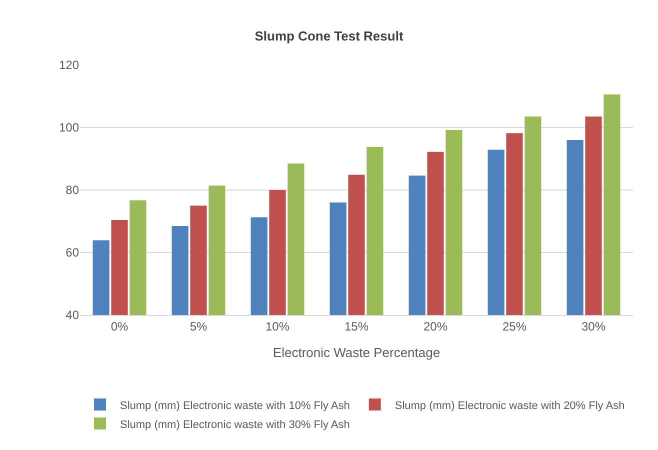  Describe the element at coordinates (514, 326) in the screenshot. I see `x-tick-label: 25%` at that location.